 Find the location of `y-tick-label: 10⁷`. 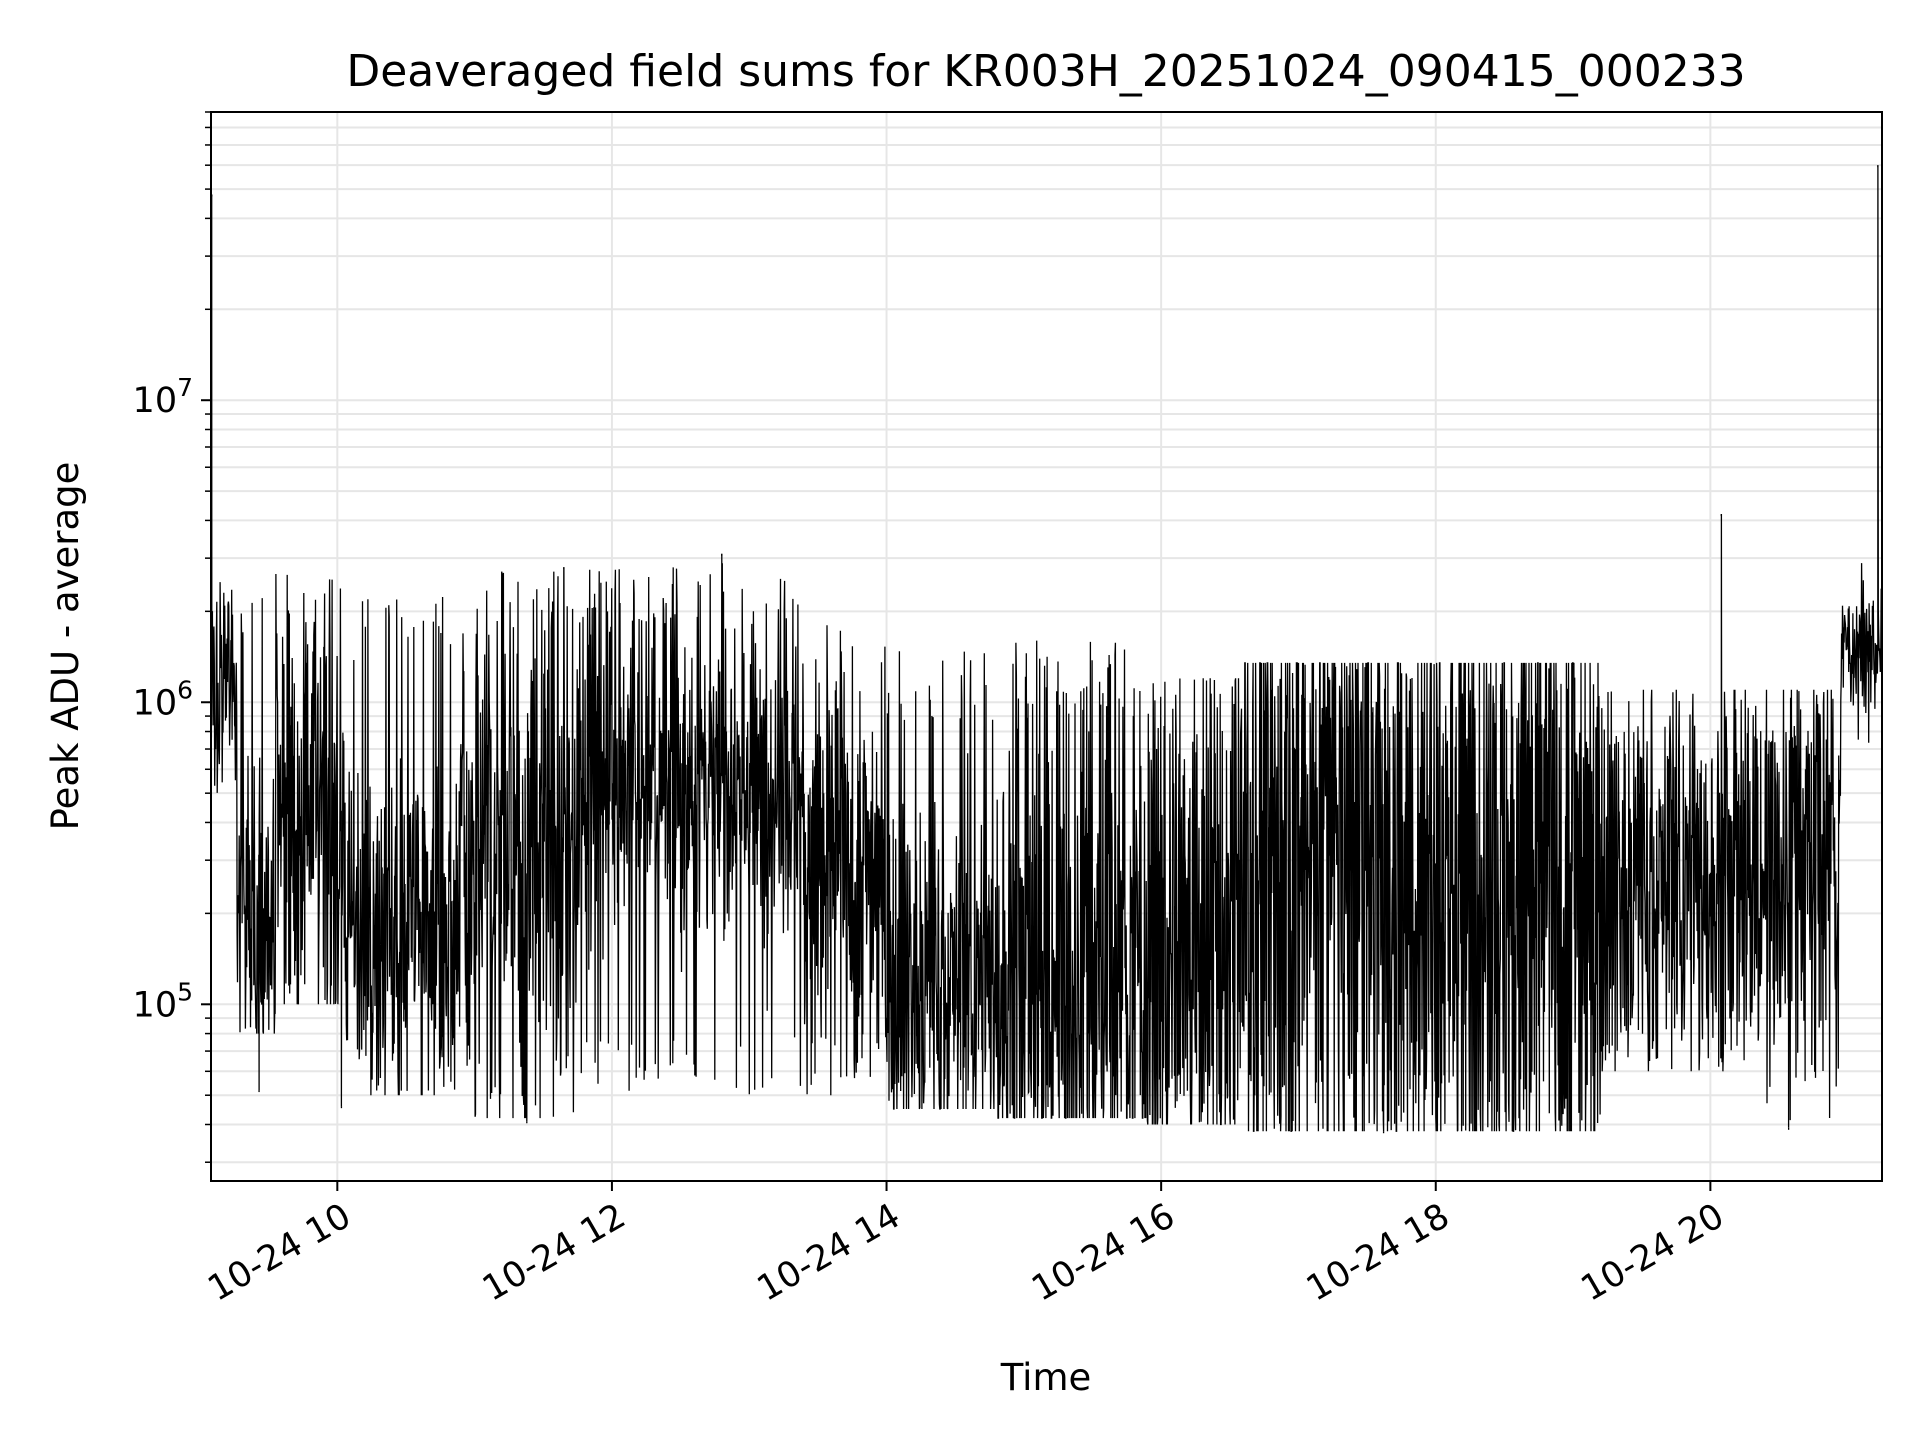

y-tick-label: 10⁷ is located at coordinates (163, 397).